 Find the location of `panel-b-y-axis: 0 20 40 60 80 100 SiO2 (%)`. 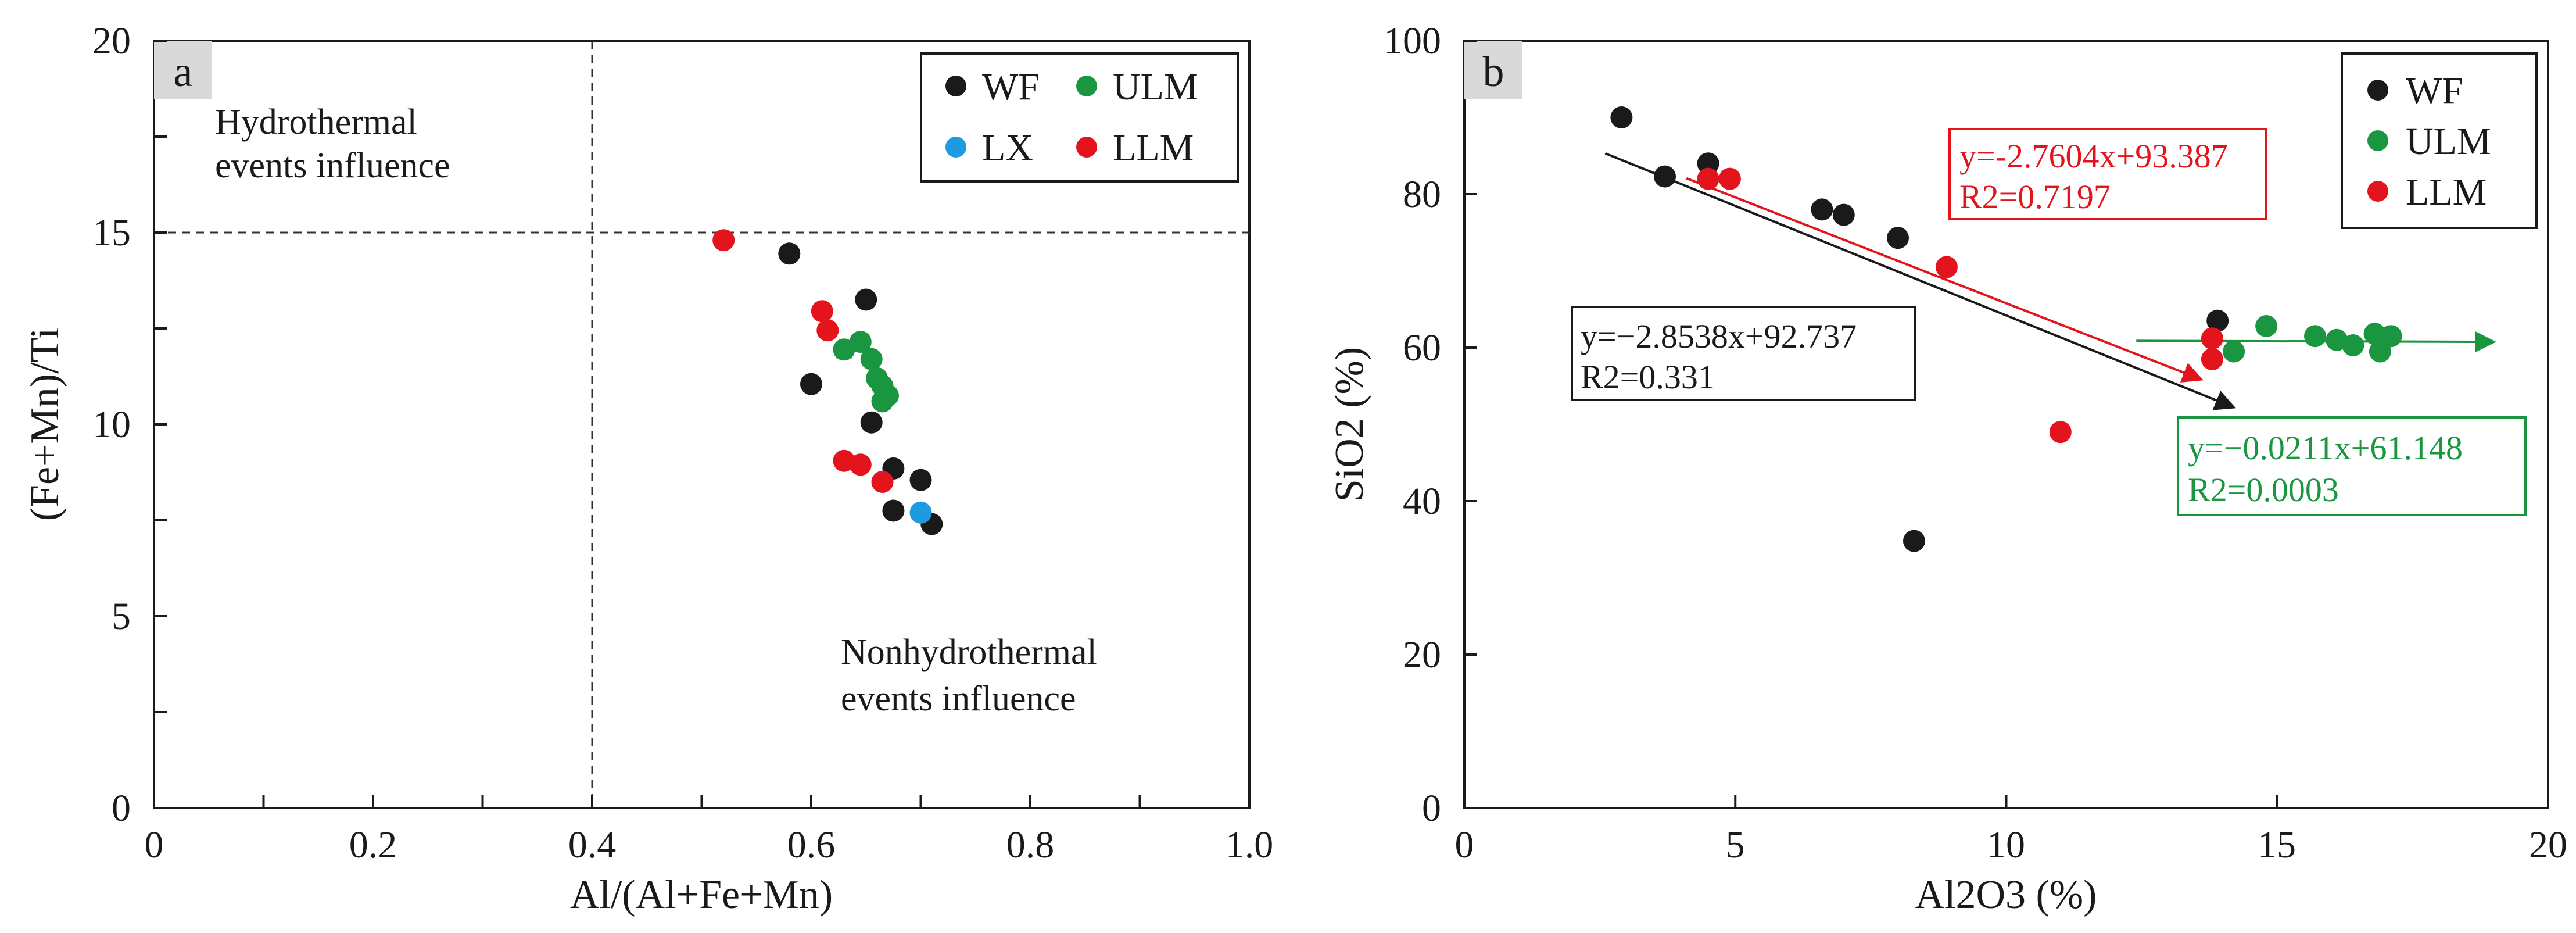

panel-b-y-axis: 0 20 40 60 80 100 SiO2 (%) is located at coordinates (1402, 425).